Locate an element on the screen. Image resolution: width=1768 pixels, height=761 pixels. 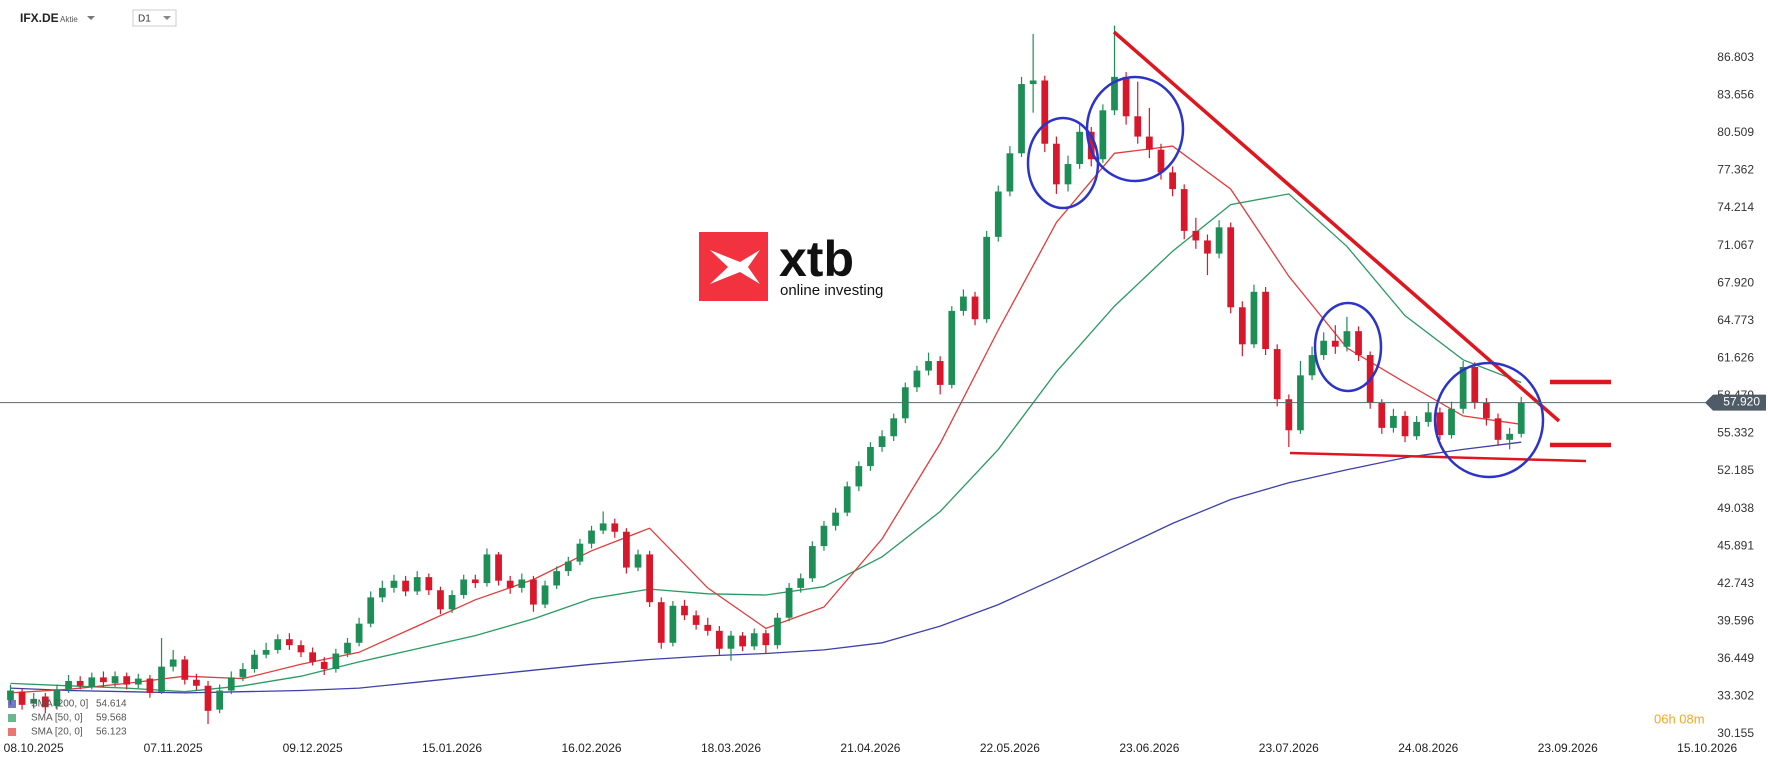
interval: D1 is located at coordinates (144, 19).